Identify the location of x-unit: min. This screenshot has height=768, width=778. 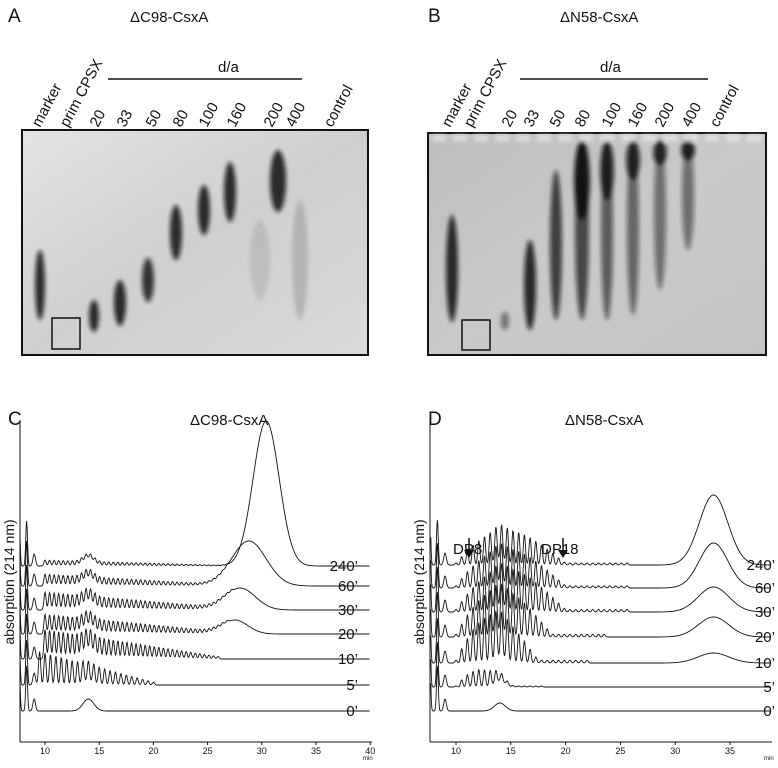
(368, 759).